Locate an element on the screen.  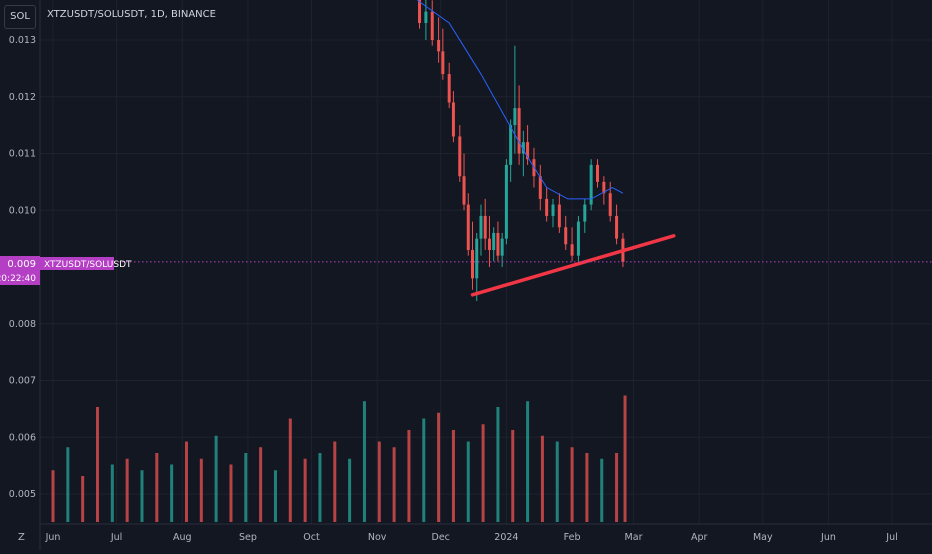
y-tick-label: 0.013 is located at coordinates (22, 40).